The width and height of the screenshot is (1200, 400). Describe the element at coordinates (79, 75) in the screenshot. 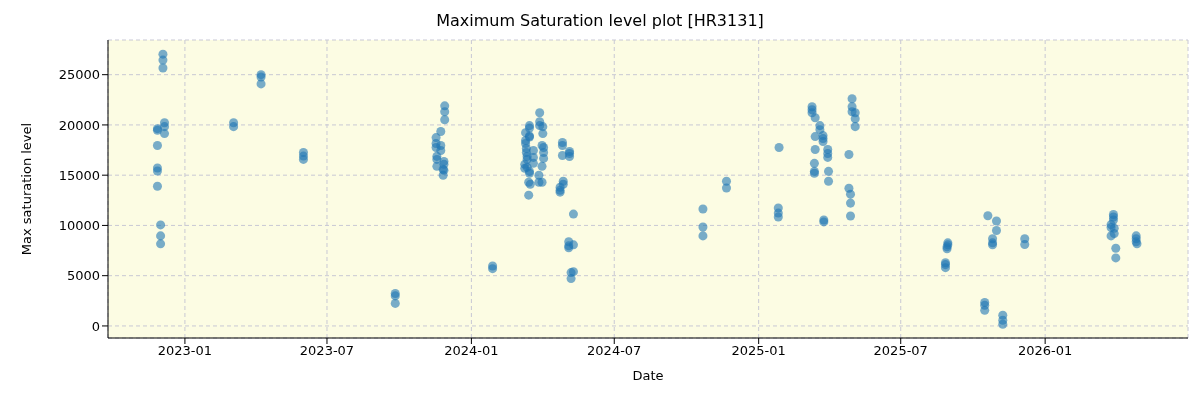

I see `y-tick-label: 25000` at that location.